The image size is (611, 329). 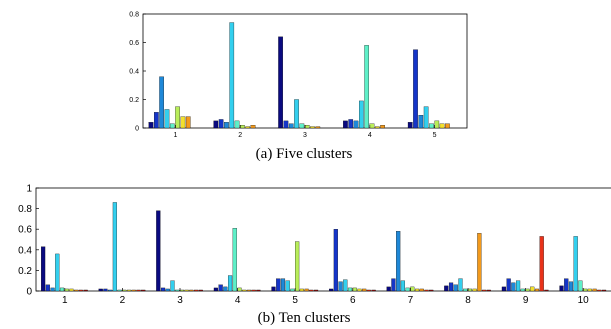 What do you see at coordinates (29, 189) in the screenshot?
I see `y-tick-label: 1` at bounding box center [29, 189].